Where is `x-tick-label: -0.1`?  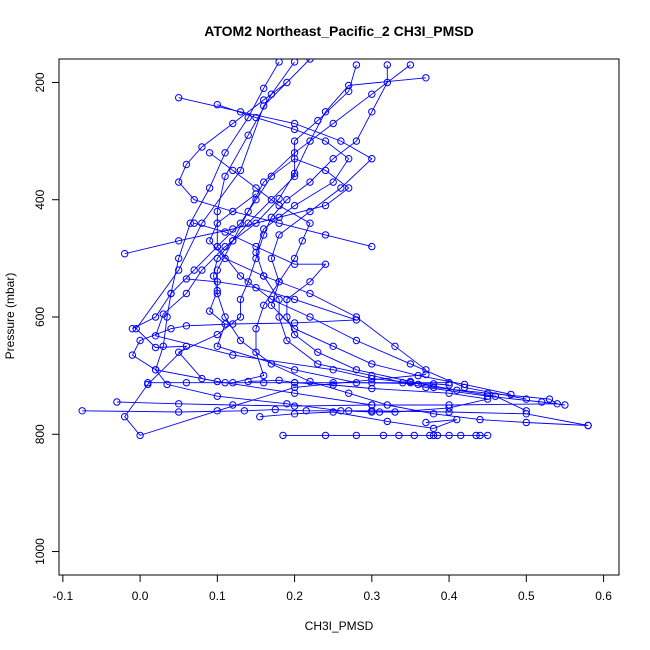
x-tick-label: -0.1 is located at coordinates (63, 596).